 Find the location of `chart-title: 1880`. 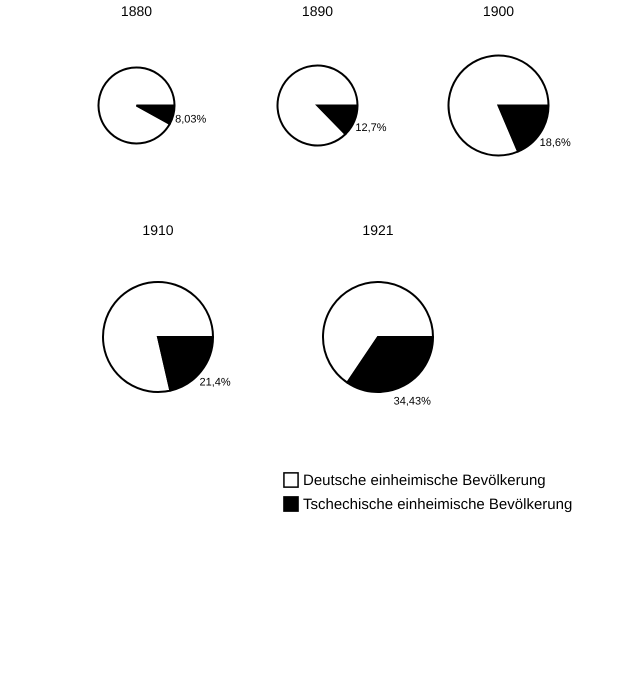

chart-title: 1880 is located at coordinates (136, 11).